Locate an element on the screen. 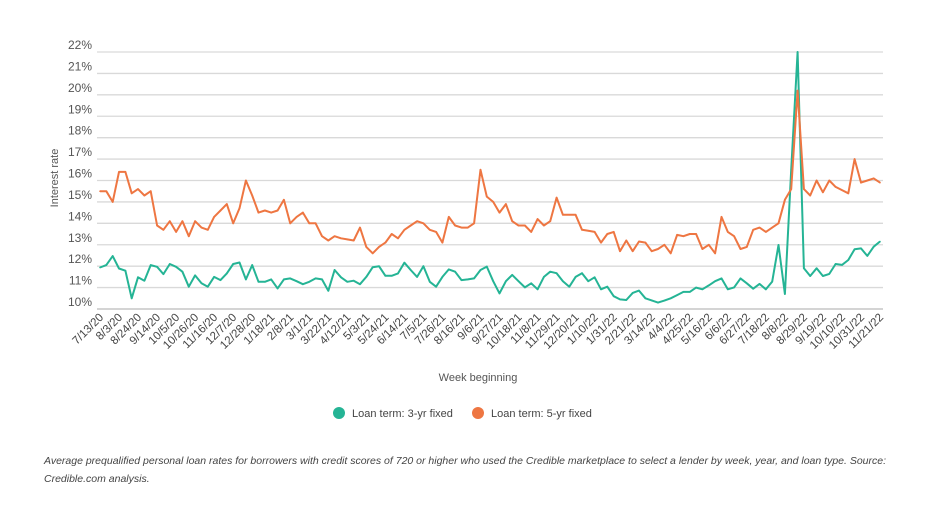 This screenshot has width=932, height=524. y-tick-label: 12% is located at coordinates (80, 259).